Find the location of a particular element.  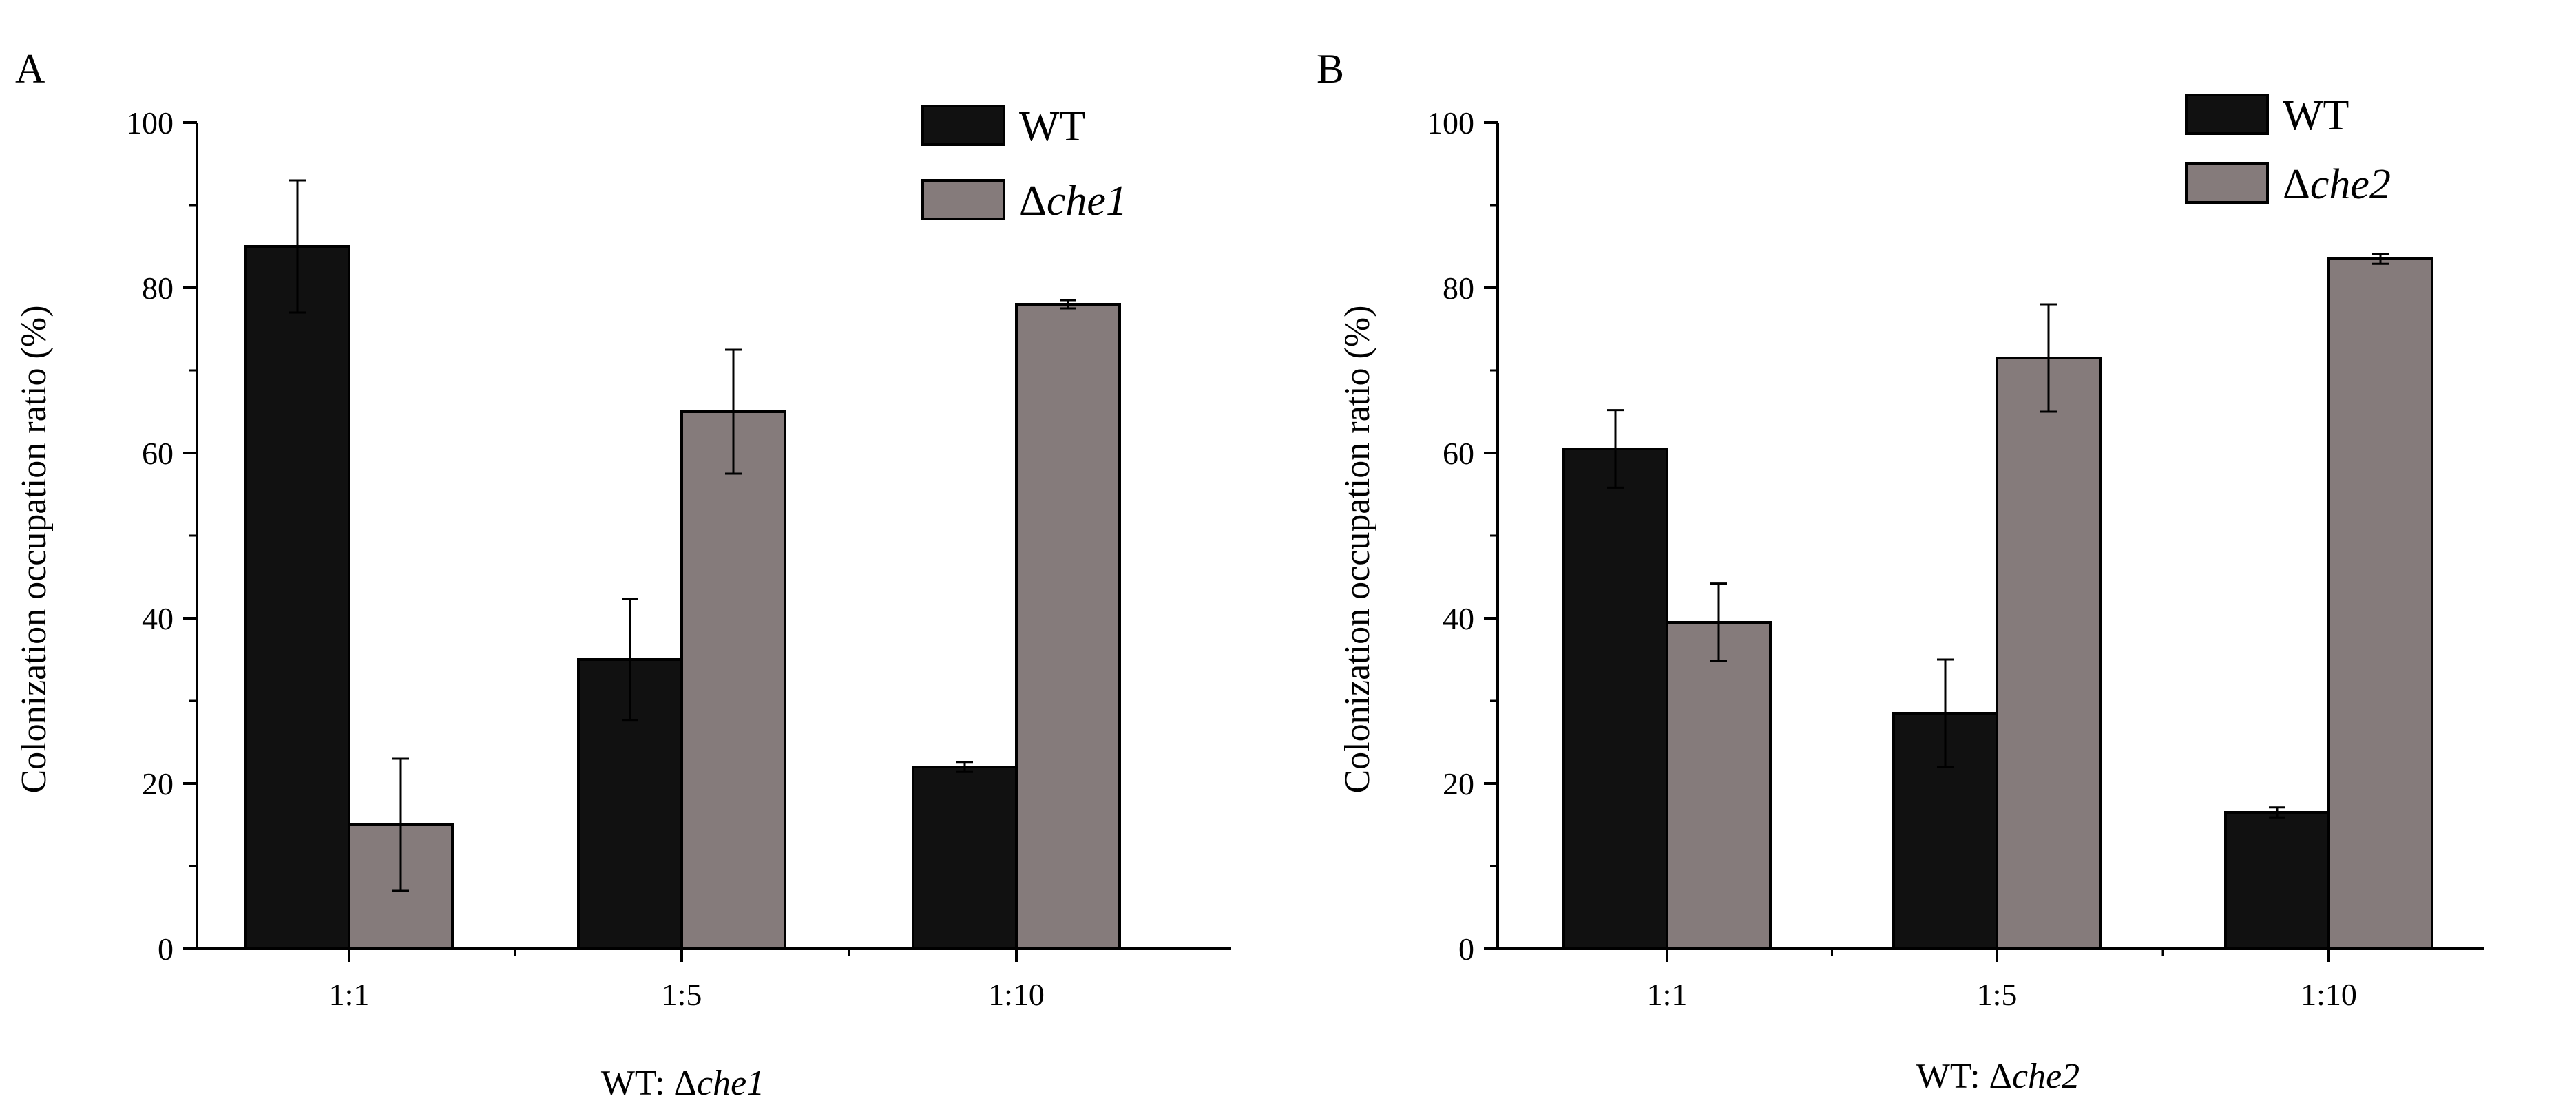

legend-label-1: Δche2 is located at coordinates (2337, 184).